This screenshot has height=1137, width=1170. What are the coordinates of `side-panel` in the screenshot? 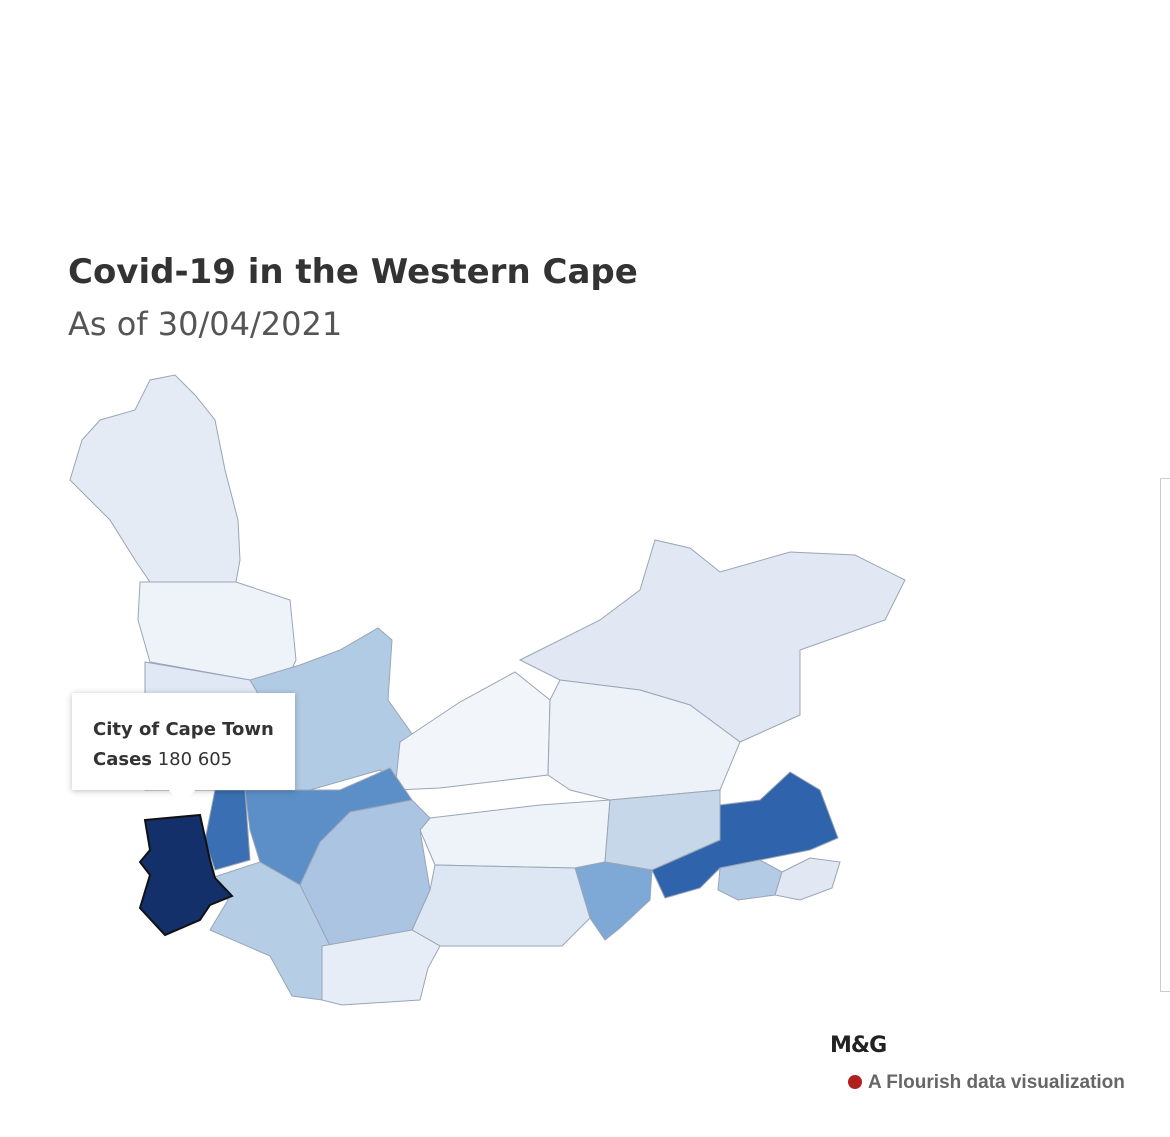 It's located at (1165, 735).